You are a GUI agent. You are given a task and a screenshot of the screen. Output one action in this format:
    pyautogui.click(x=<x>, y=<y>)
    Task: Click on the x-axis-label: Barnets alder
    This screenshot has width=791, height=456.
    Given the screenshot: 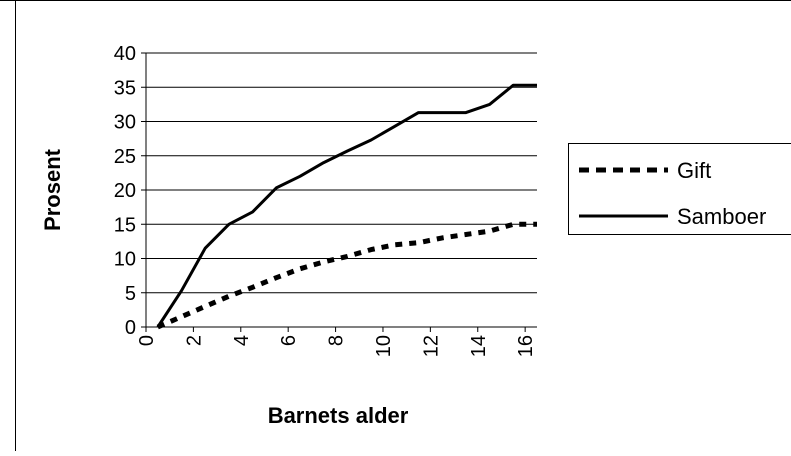 What is the action you would take?
    pyautogui.click(x=338, y=415)
    